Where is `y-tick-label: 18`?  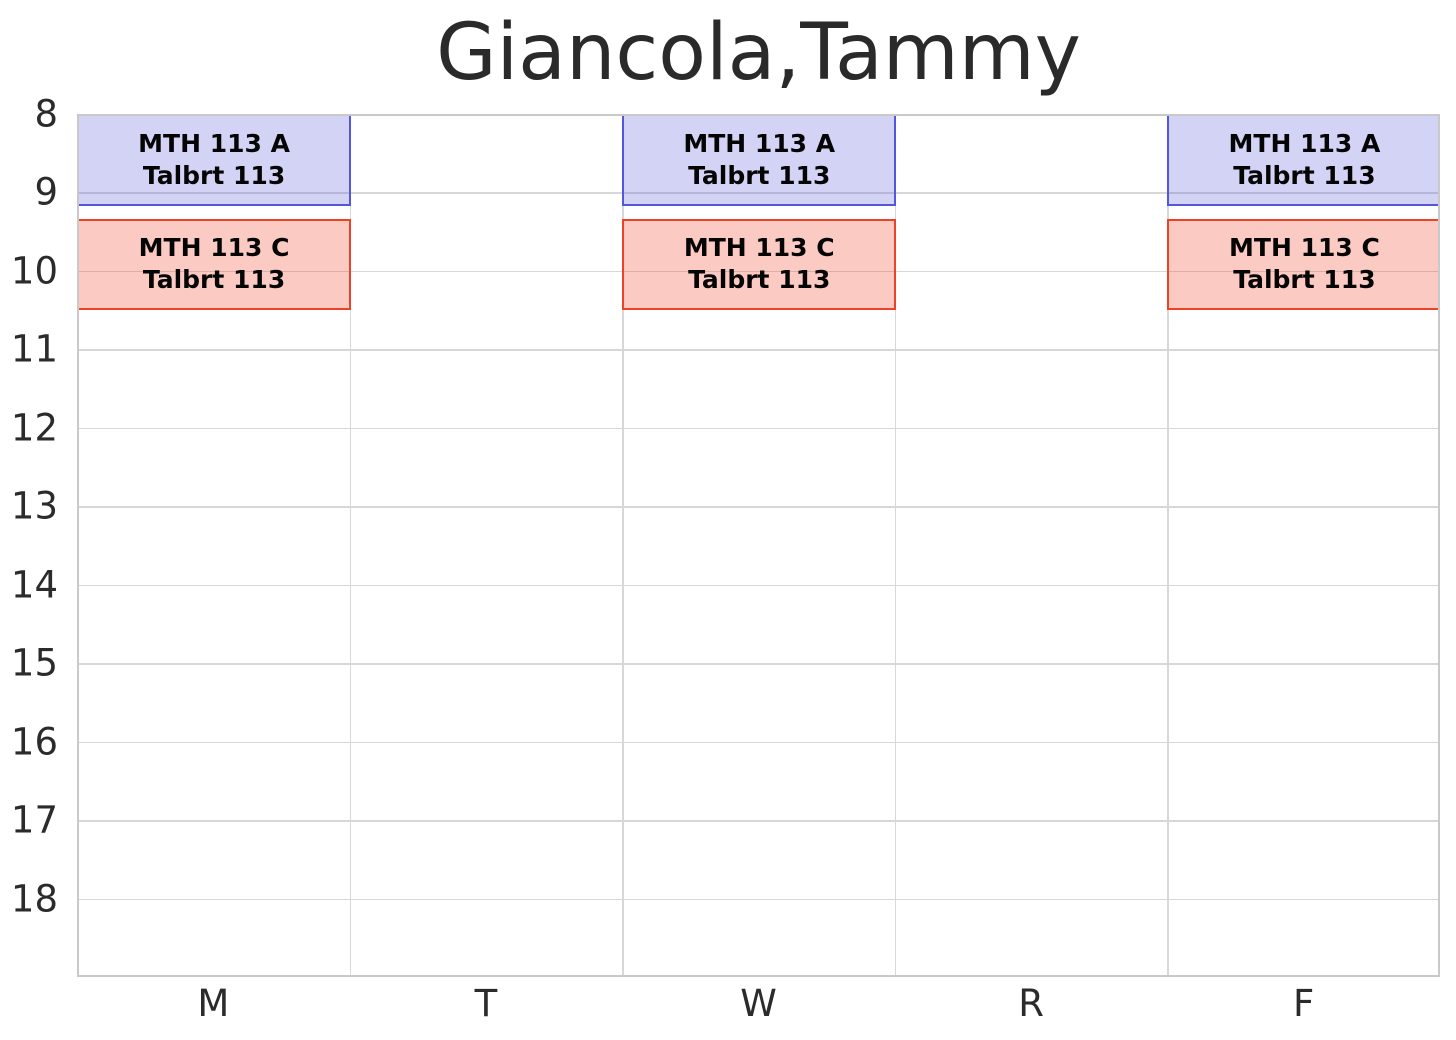
y-tick-label: 18 is located at coordinates (34, 899).